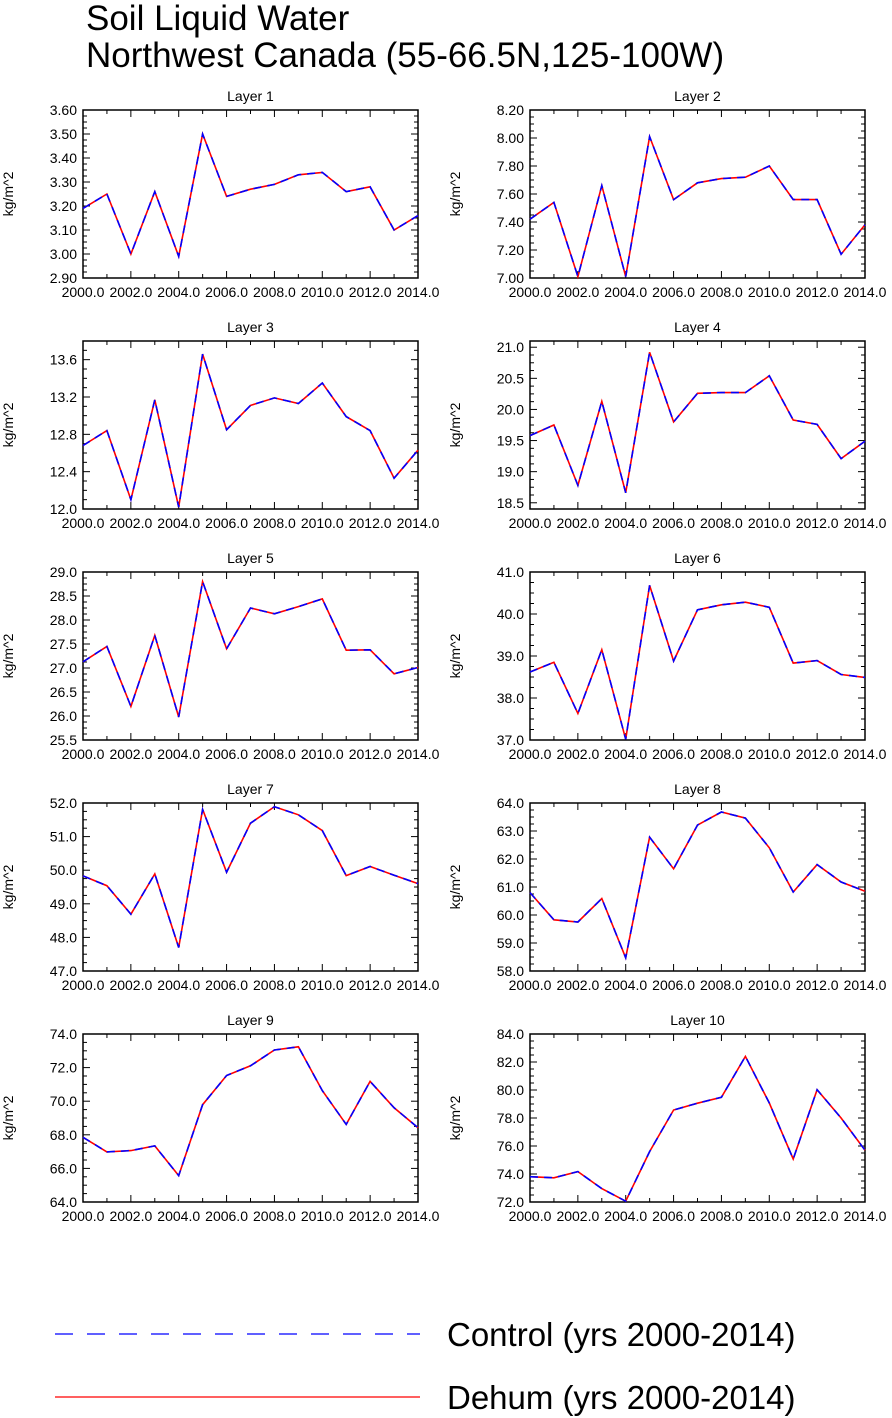 The height and width of the screenshot is (1418, 892). I want to click on y-tick-label: 18.5, so click(510, 503).